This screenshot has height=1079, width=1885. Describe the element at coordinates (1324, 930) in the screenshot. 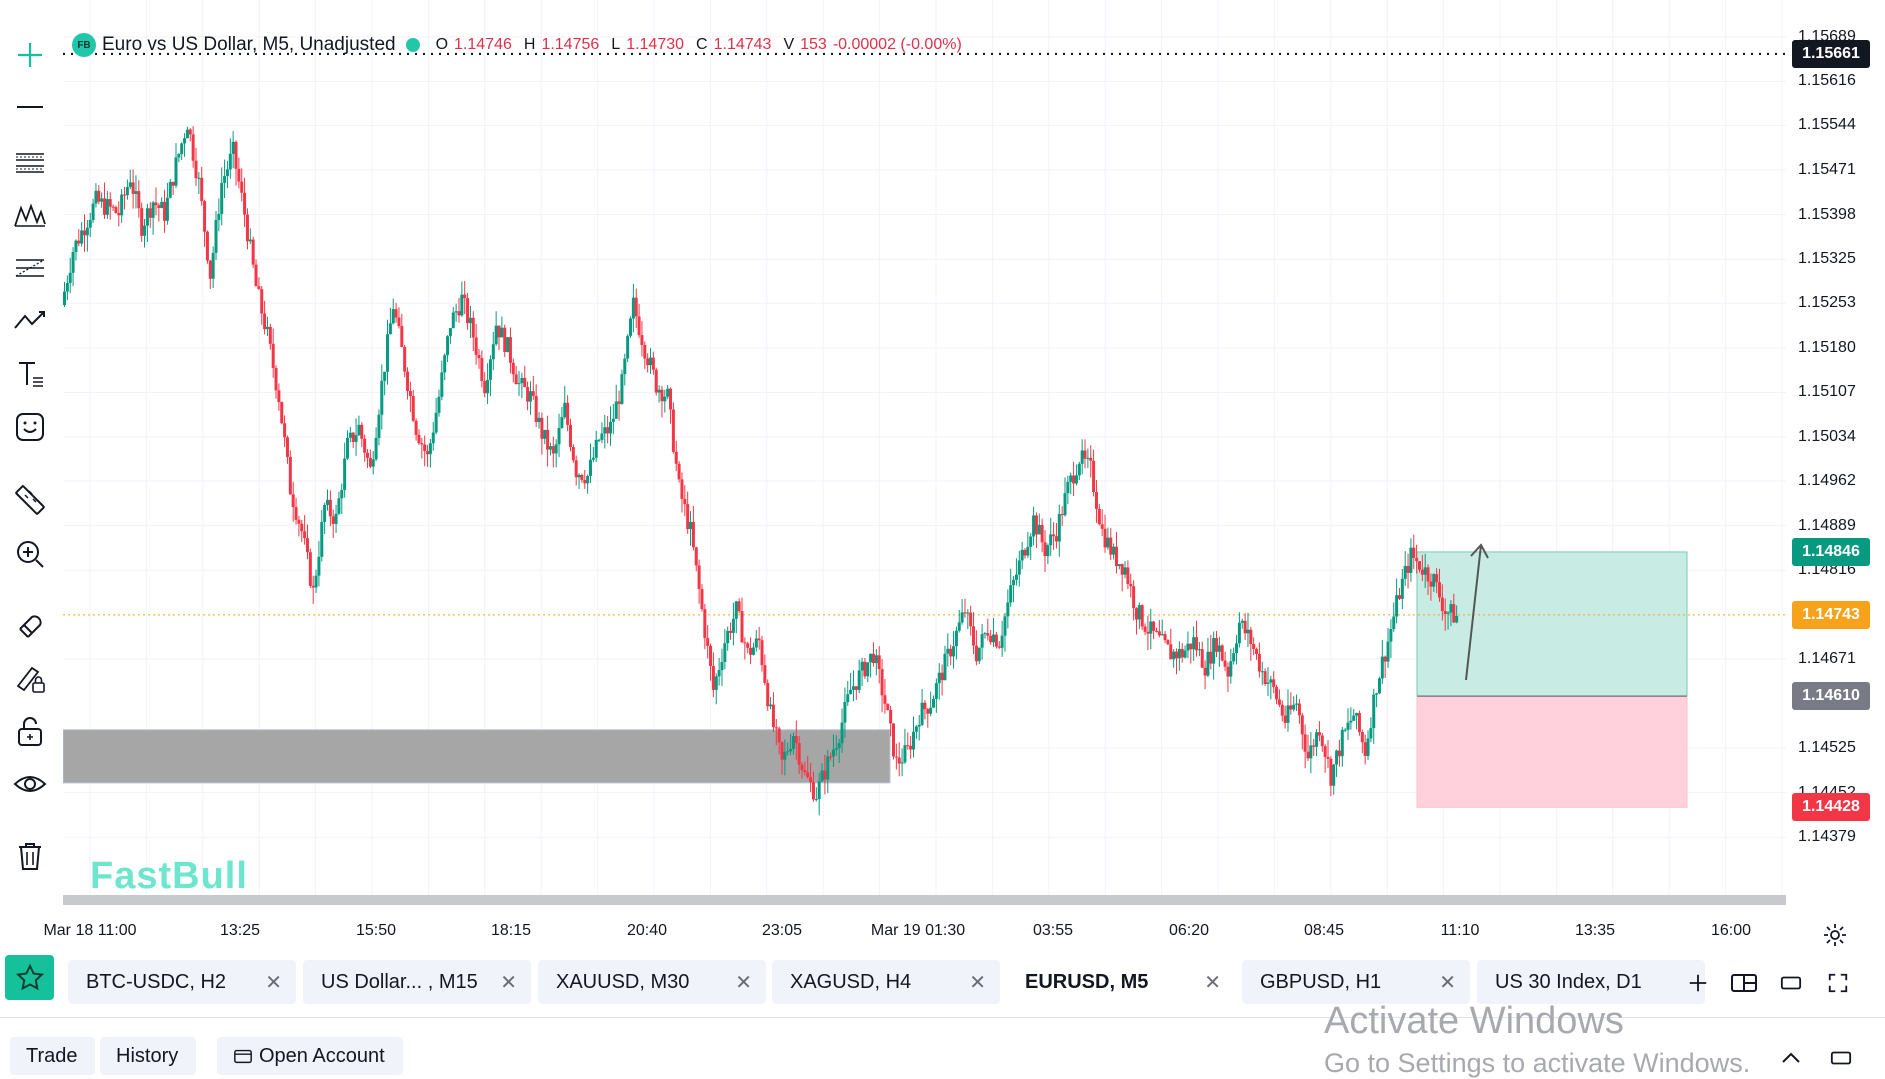

I see `time-tick-label: 08:45` at that location.